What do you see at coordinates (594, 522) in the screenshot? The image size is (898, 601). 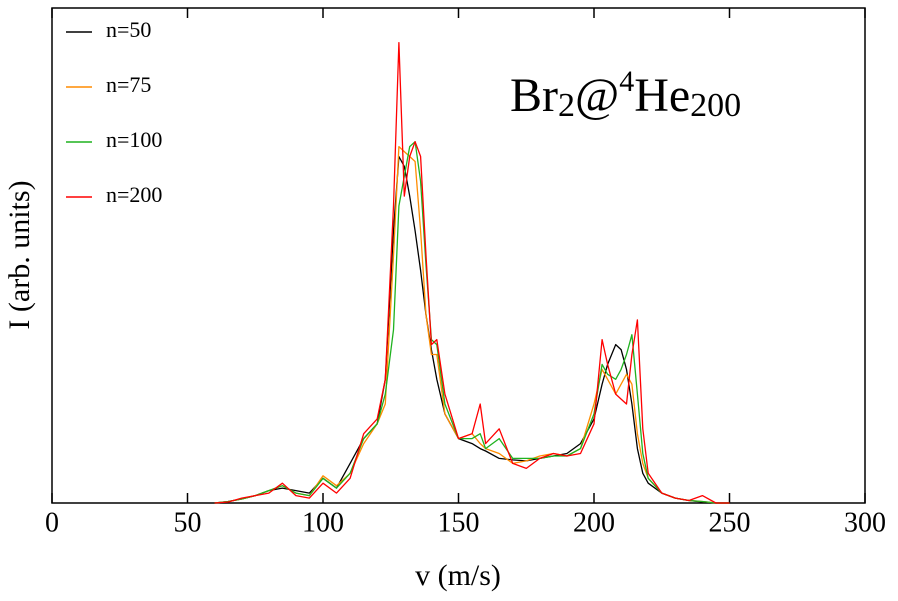 I see `x-tick-label: 200` at bounding box center [594, 522].